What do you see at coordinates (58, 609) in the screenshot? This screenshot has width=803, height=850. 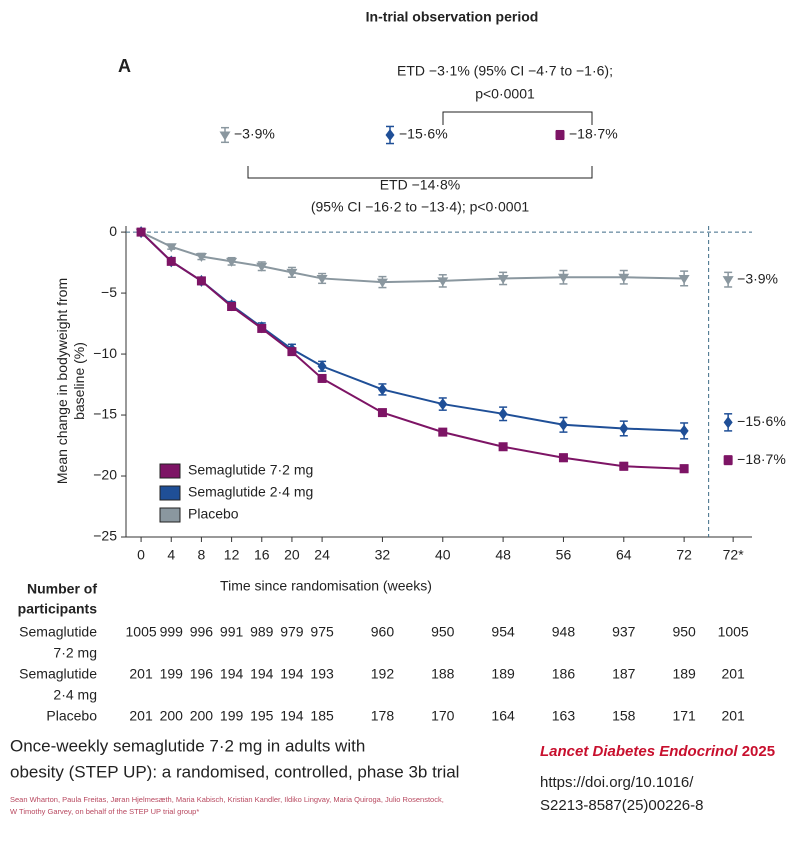 I see `table-title: participants` at bounding box center [58, 609].